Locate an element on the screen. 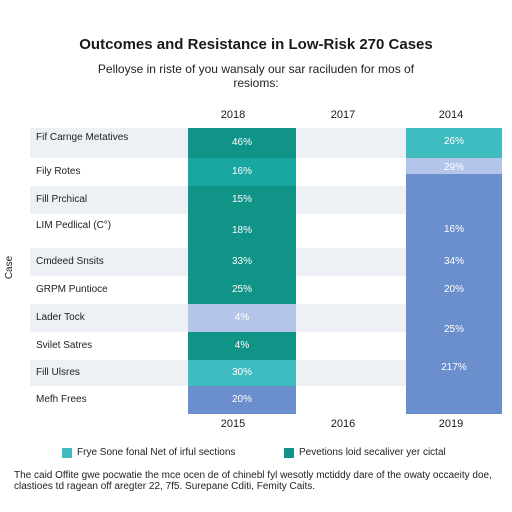  data-label-col3: 29% is located at coordinates (453, 167).